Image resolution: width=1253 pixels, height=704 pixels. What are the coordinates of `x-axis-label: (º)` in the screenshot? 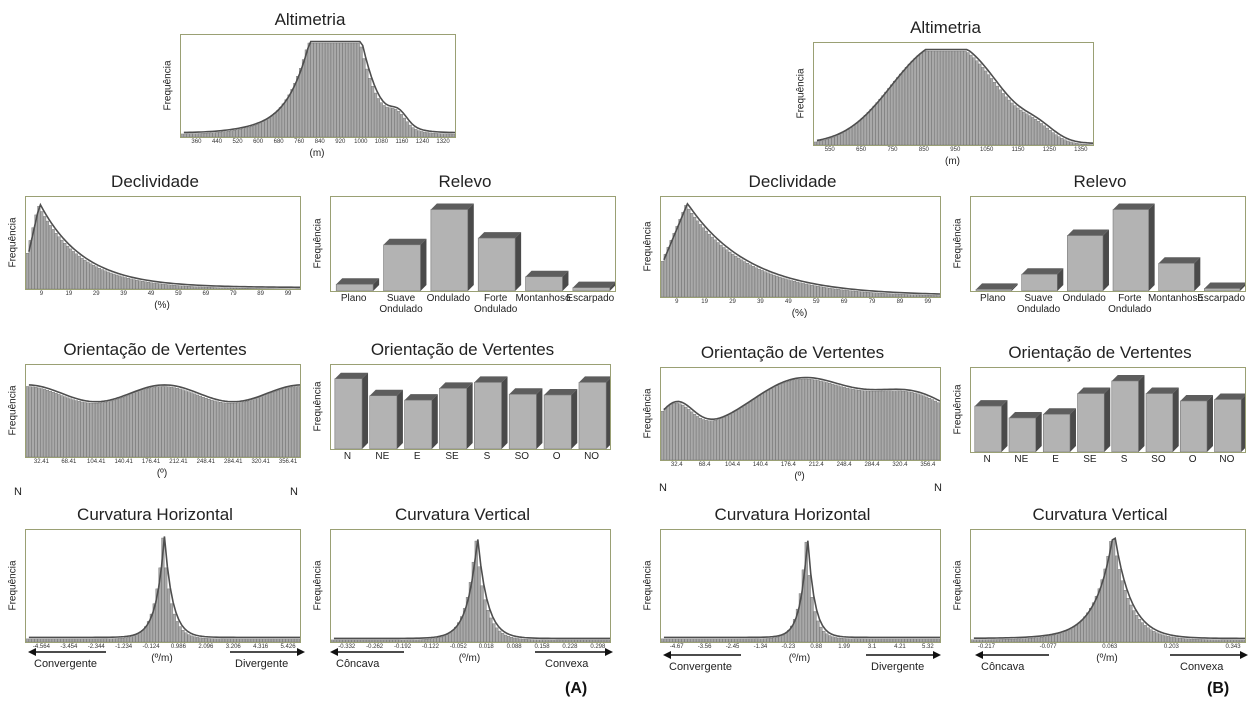 It's located at (799, 476).